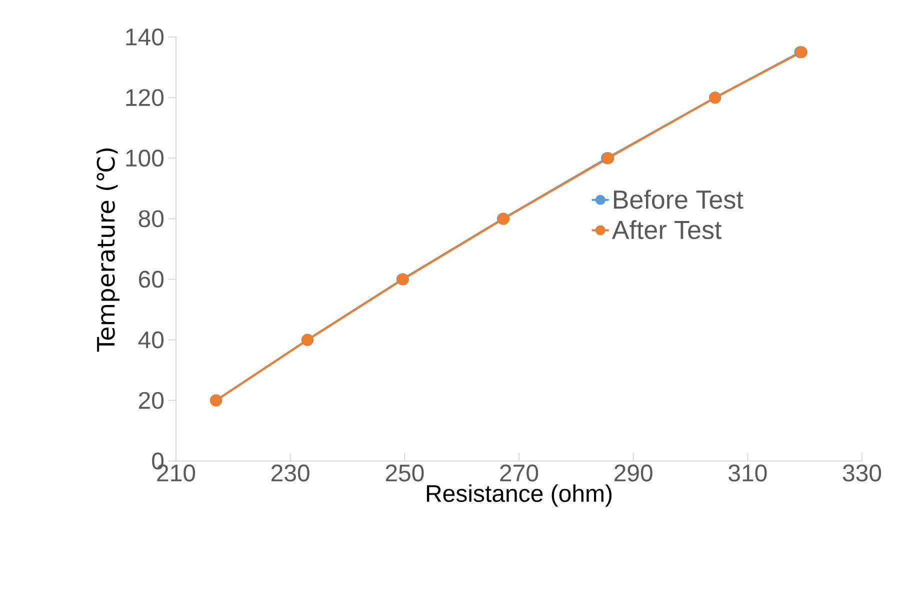 This screenshot has height=590, width=909. What do you see at coordinates (862, 473) in the screenshot?
I see `x-tick-label: 330` at bounding box center [862, 473].